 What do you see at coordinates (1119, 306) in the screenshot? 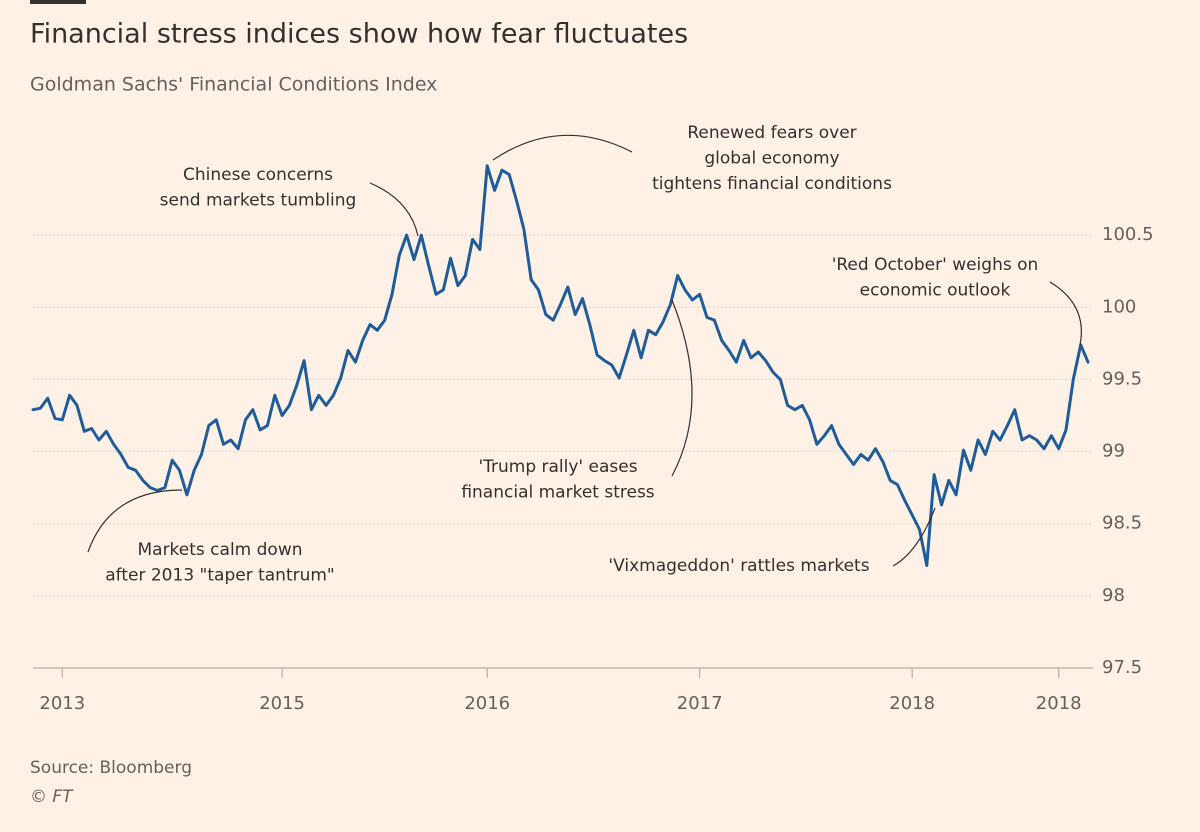
I see `y-tick-label: 100` at bounding box center [1119, 306].